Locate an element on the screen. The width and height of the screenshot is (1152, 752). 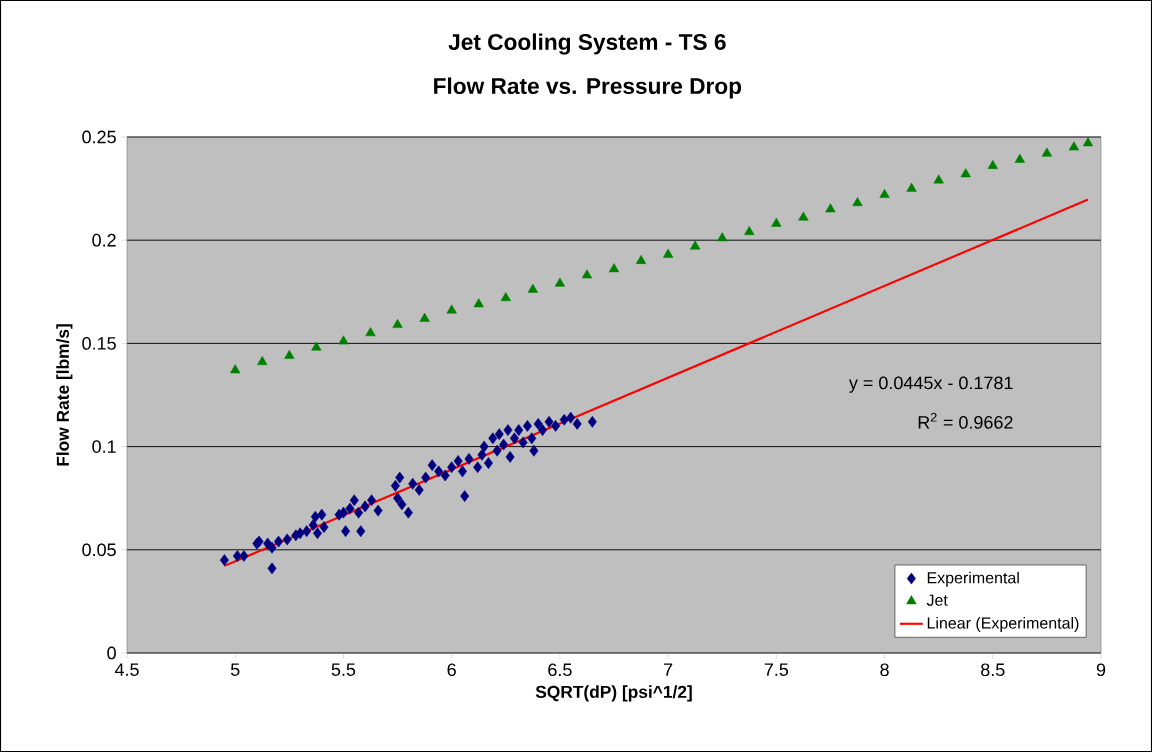
y-tick-label: 0.2 is located at coordinates (104, 240).